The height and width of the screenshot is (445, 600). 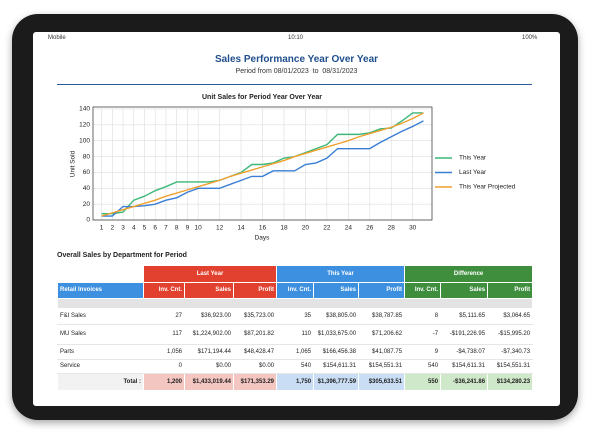 I want to click on x-tick-label: 14, so click(x=241, y=228).